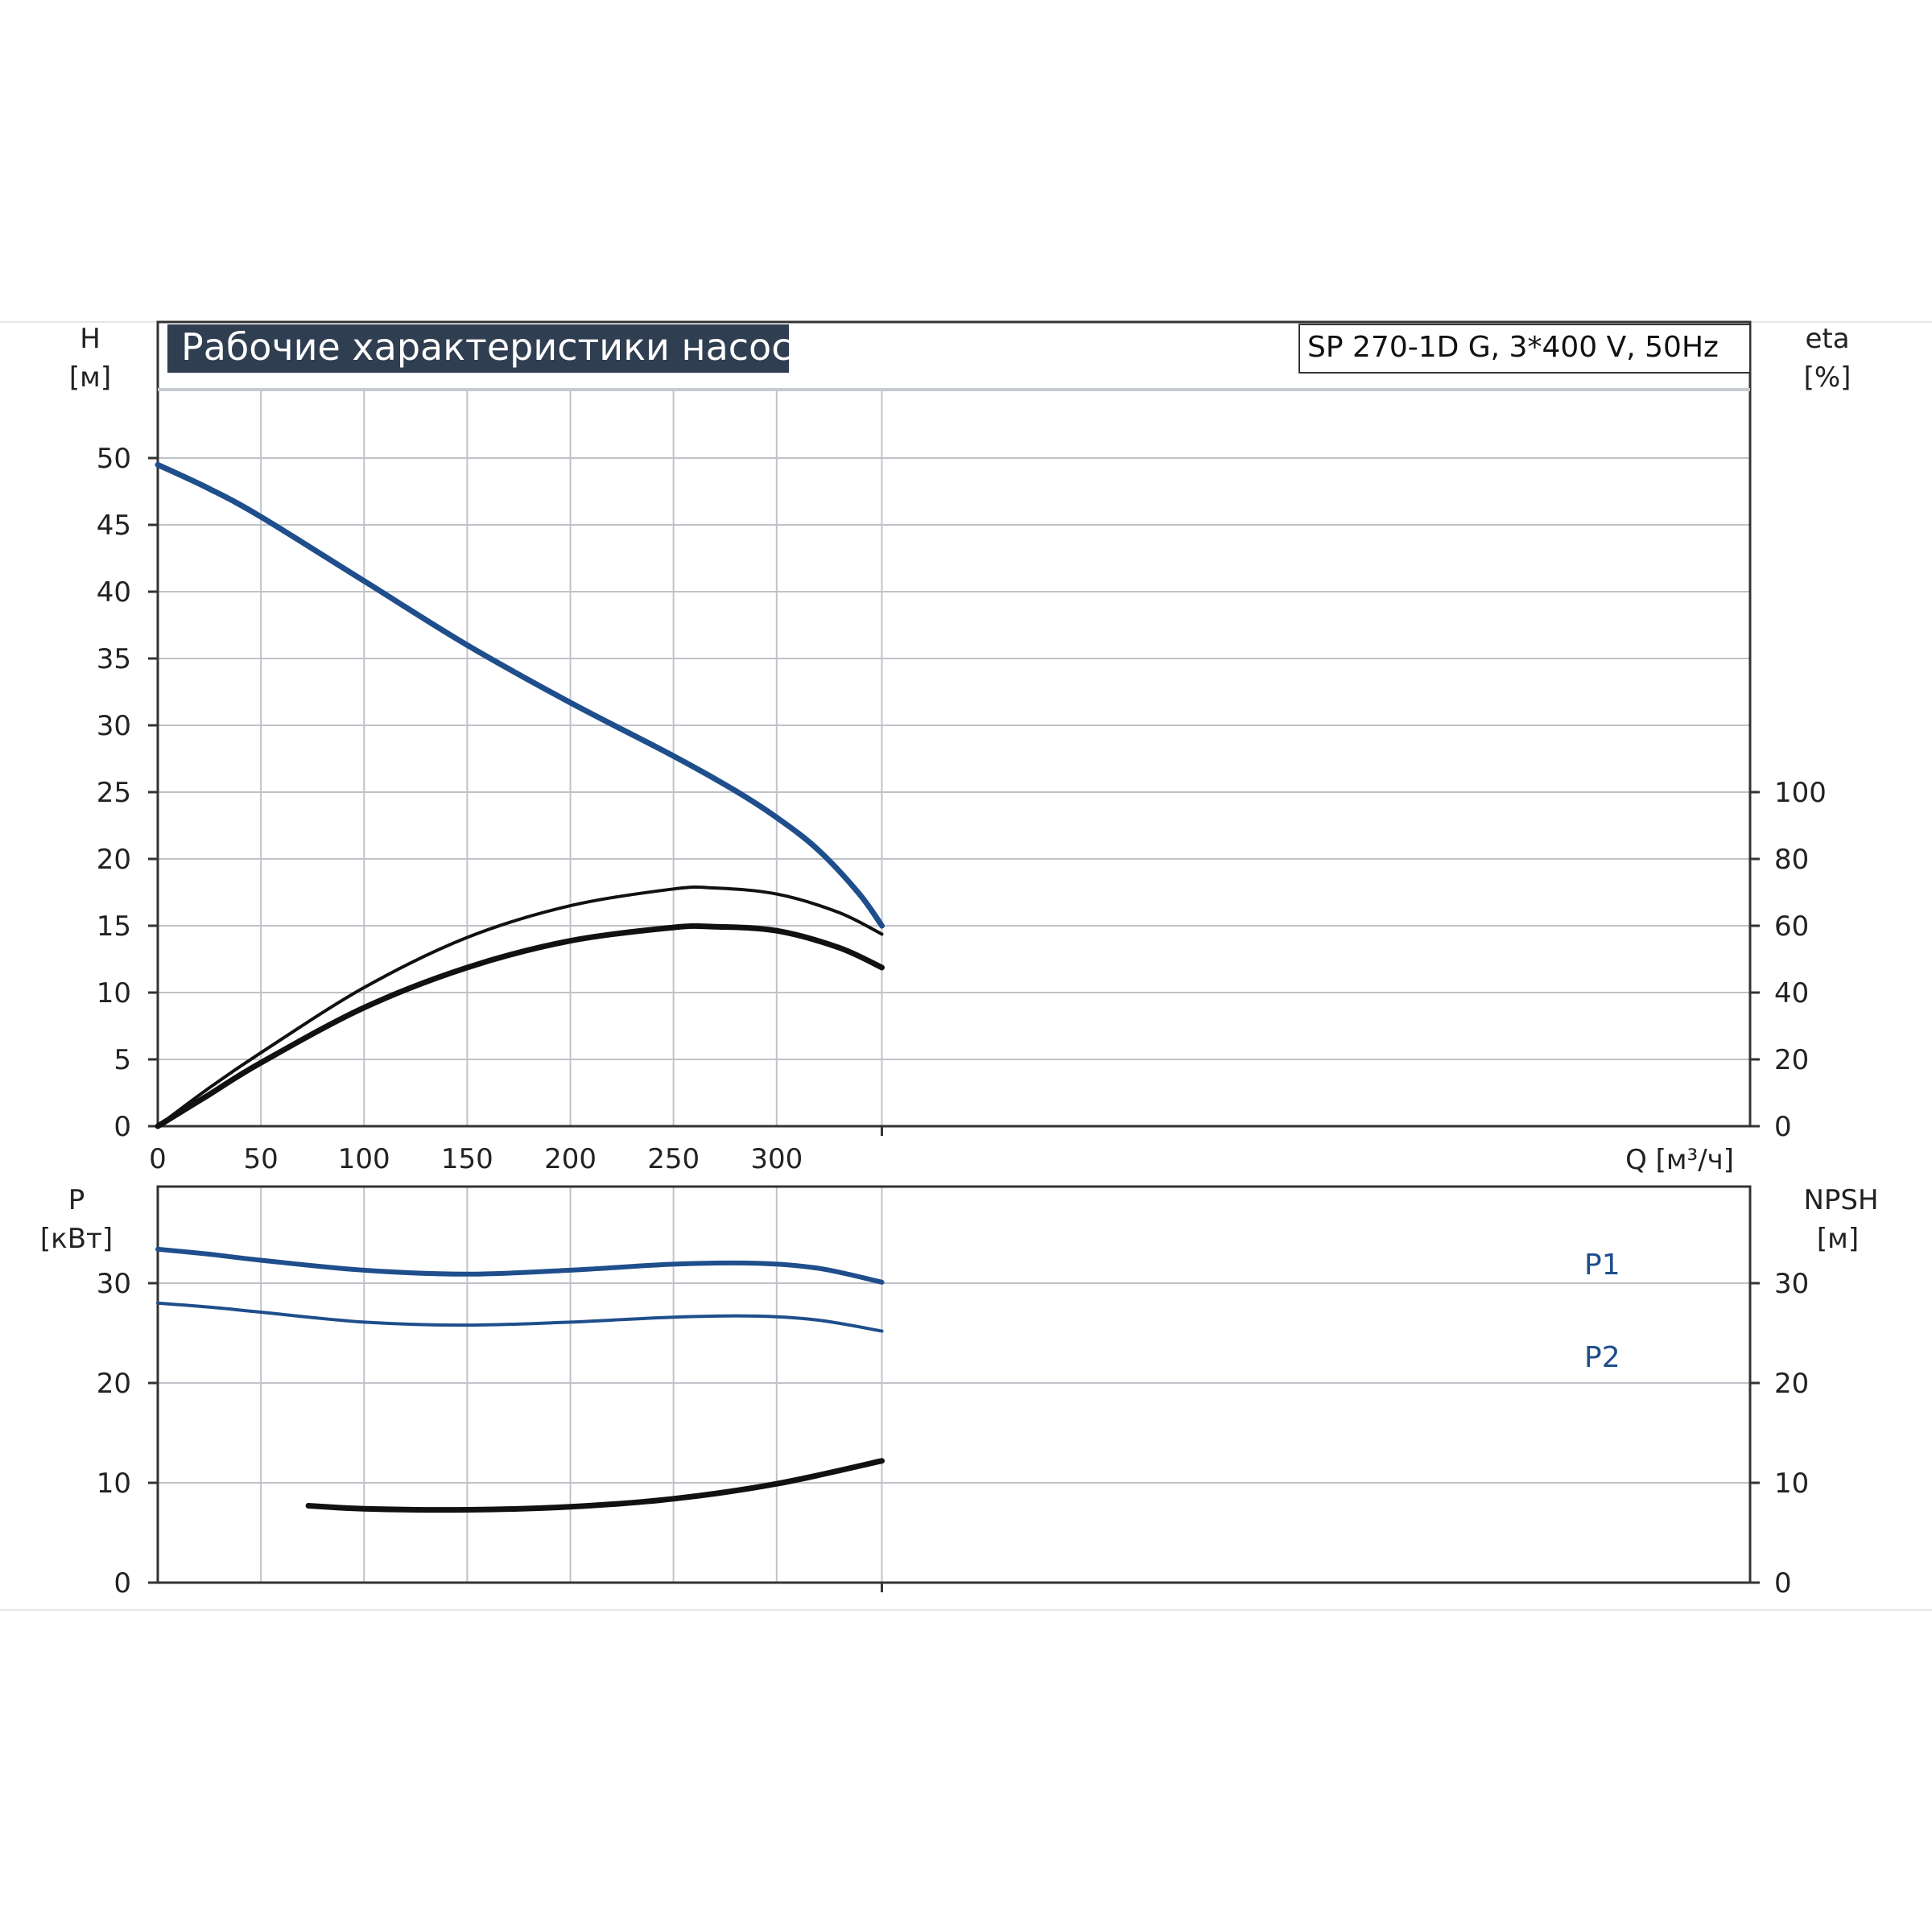 The height and width of the screenshot is (1932, 1932). I want to click on eta-axis-title: eta, so click(1827, 339).